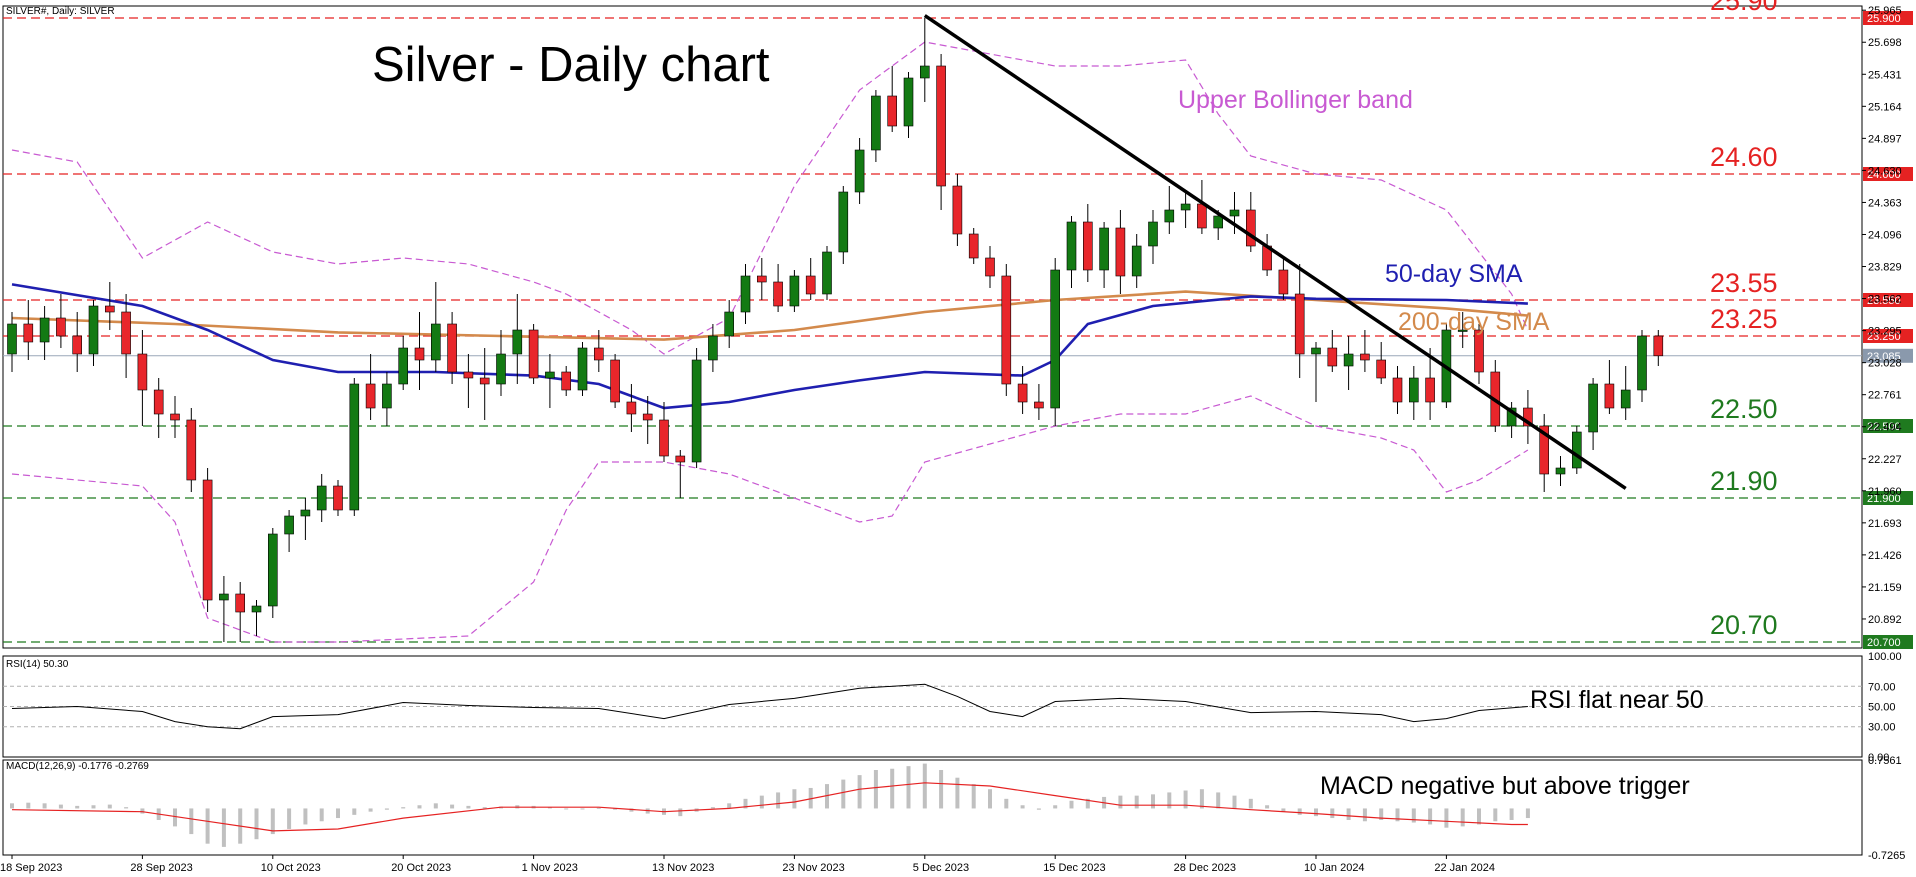 This screenshot has width=1916, height=877. I want to click on price-tick-label: 22.494, so click(1885, 428).